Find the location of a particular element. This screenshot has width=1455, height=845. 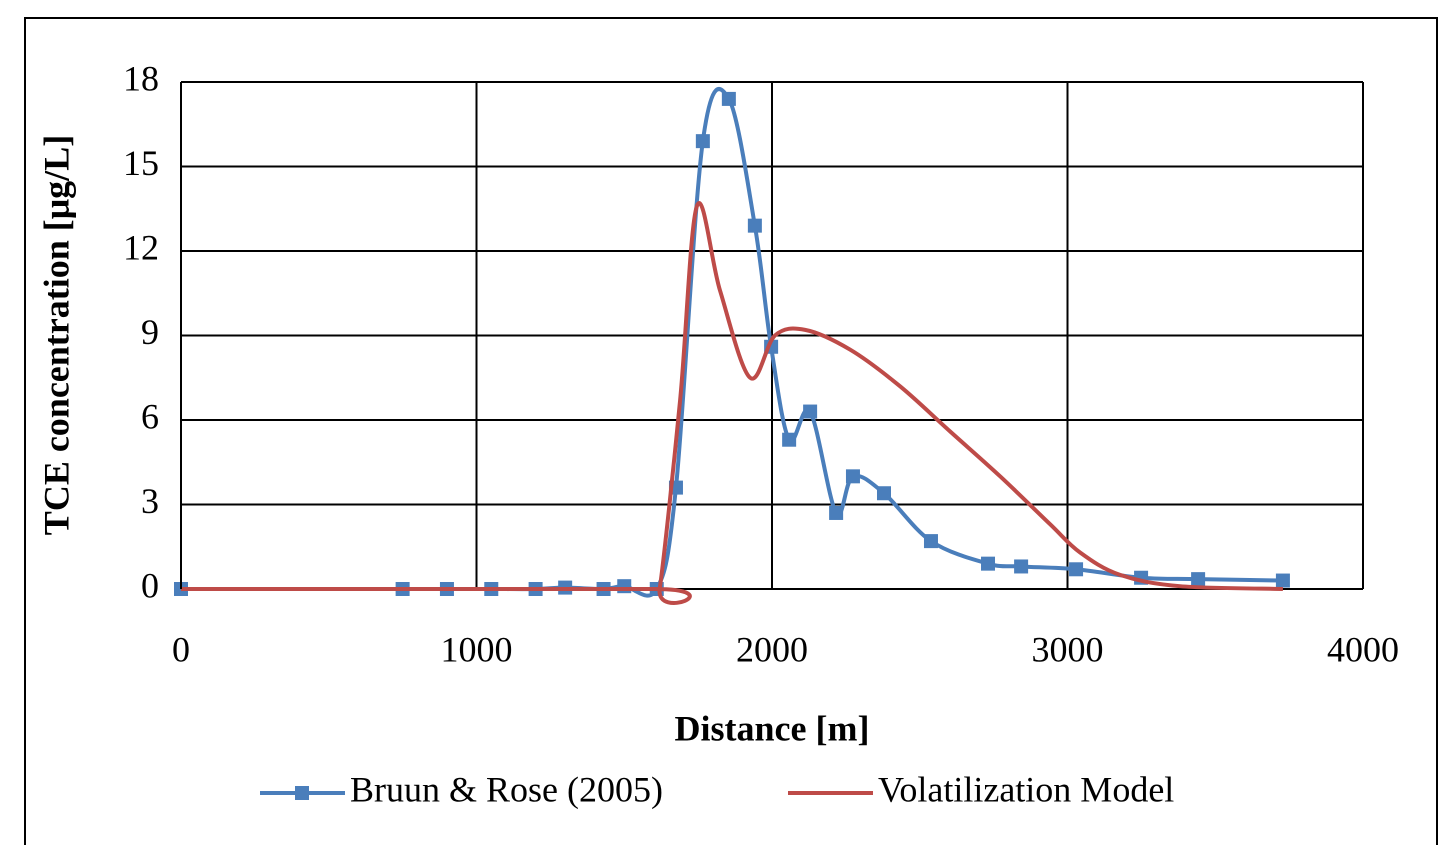

y-axis-title: TCE concentration [μg/L] is located at coordinates (56, 335).